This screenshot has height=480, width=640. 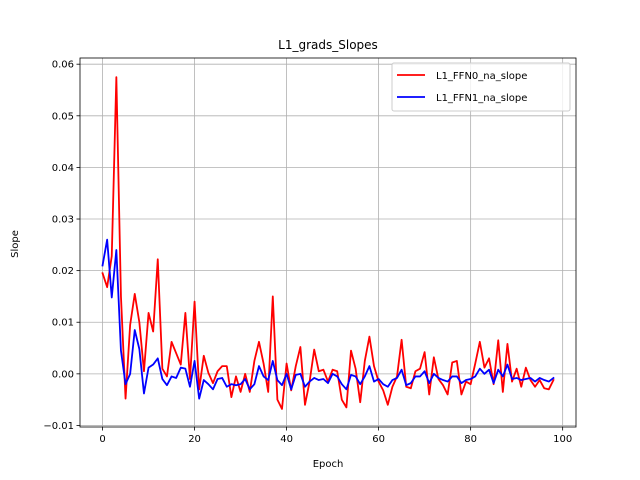 What do you see at coordinates (58, 426) in the screenshot?
I see `y-tick-label: −0.01` at bounding box center [58, 426].